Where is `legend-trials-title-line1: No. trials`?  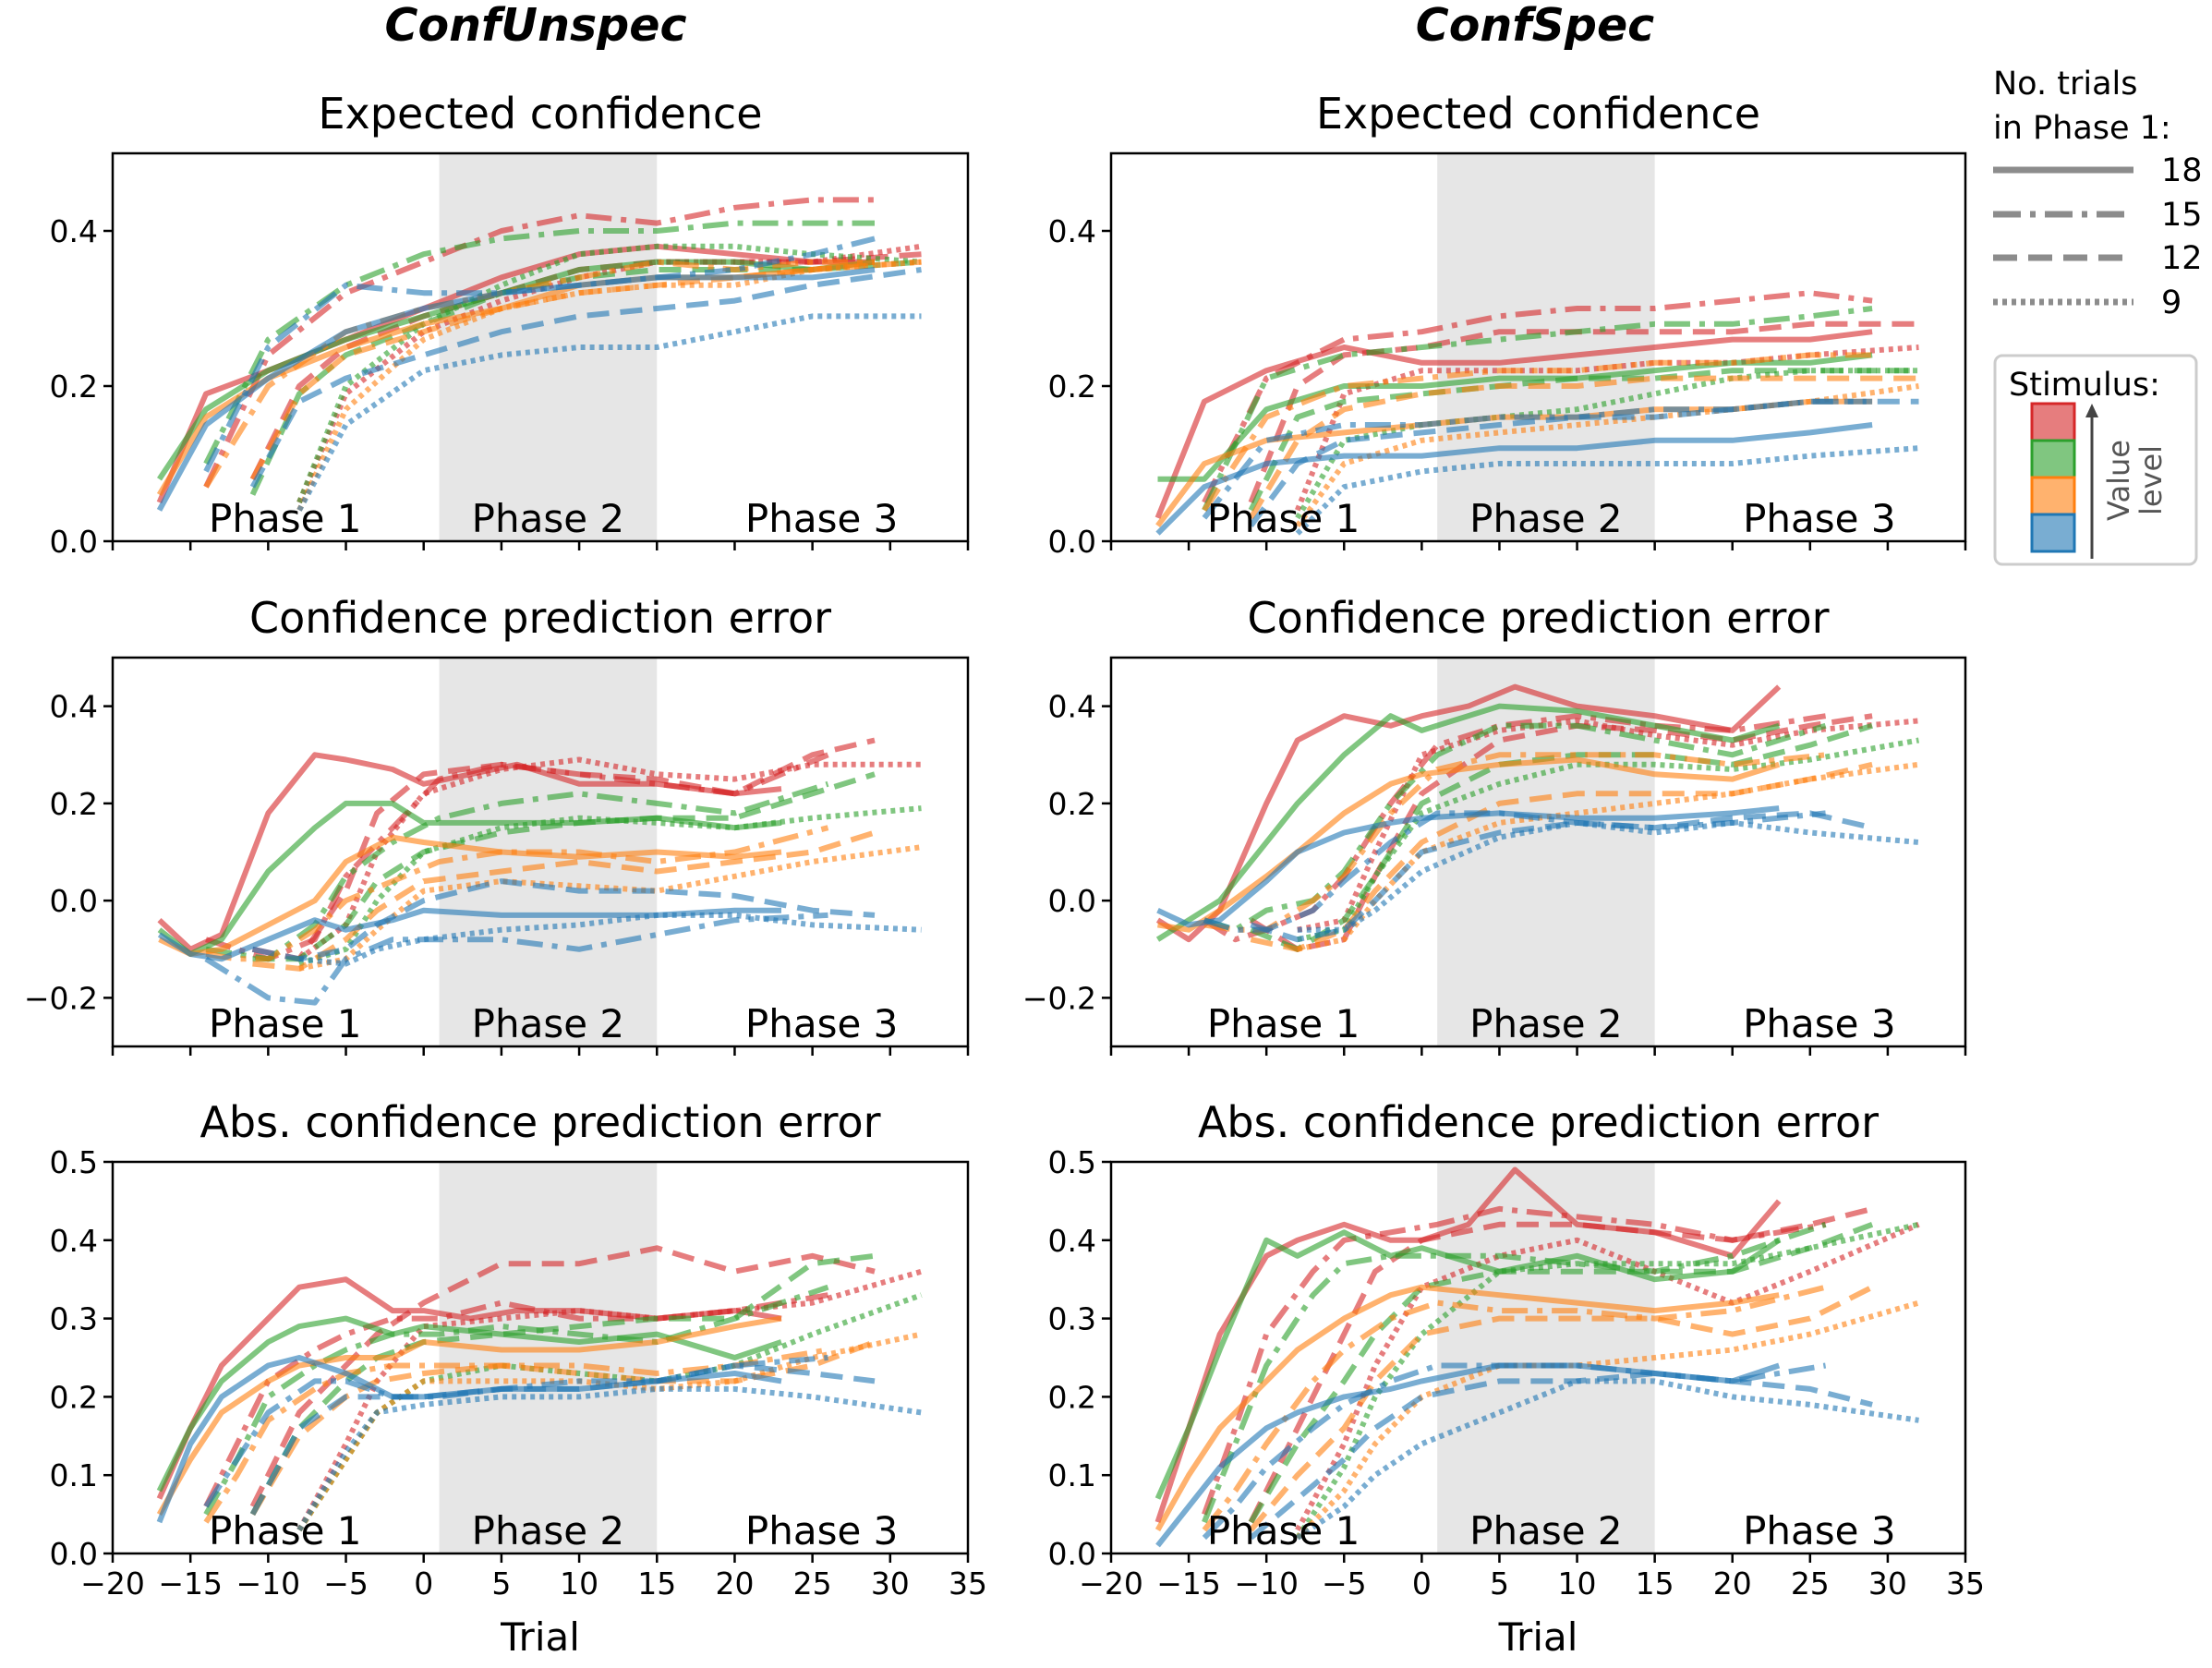 legend-trials-title-line1: No. trials is located at coordinates (2065, 84).